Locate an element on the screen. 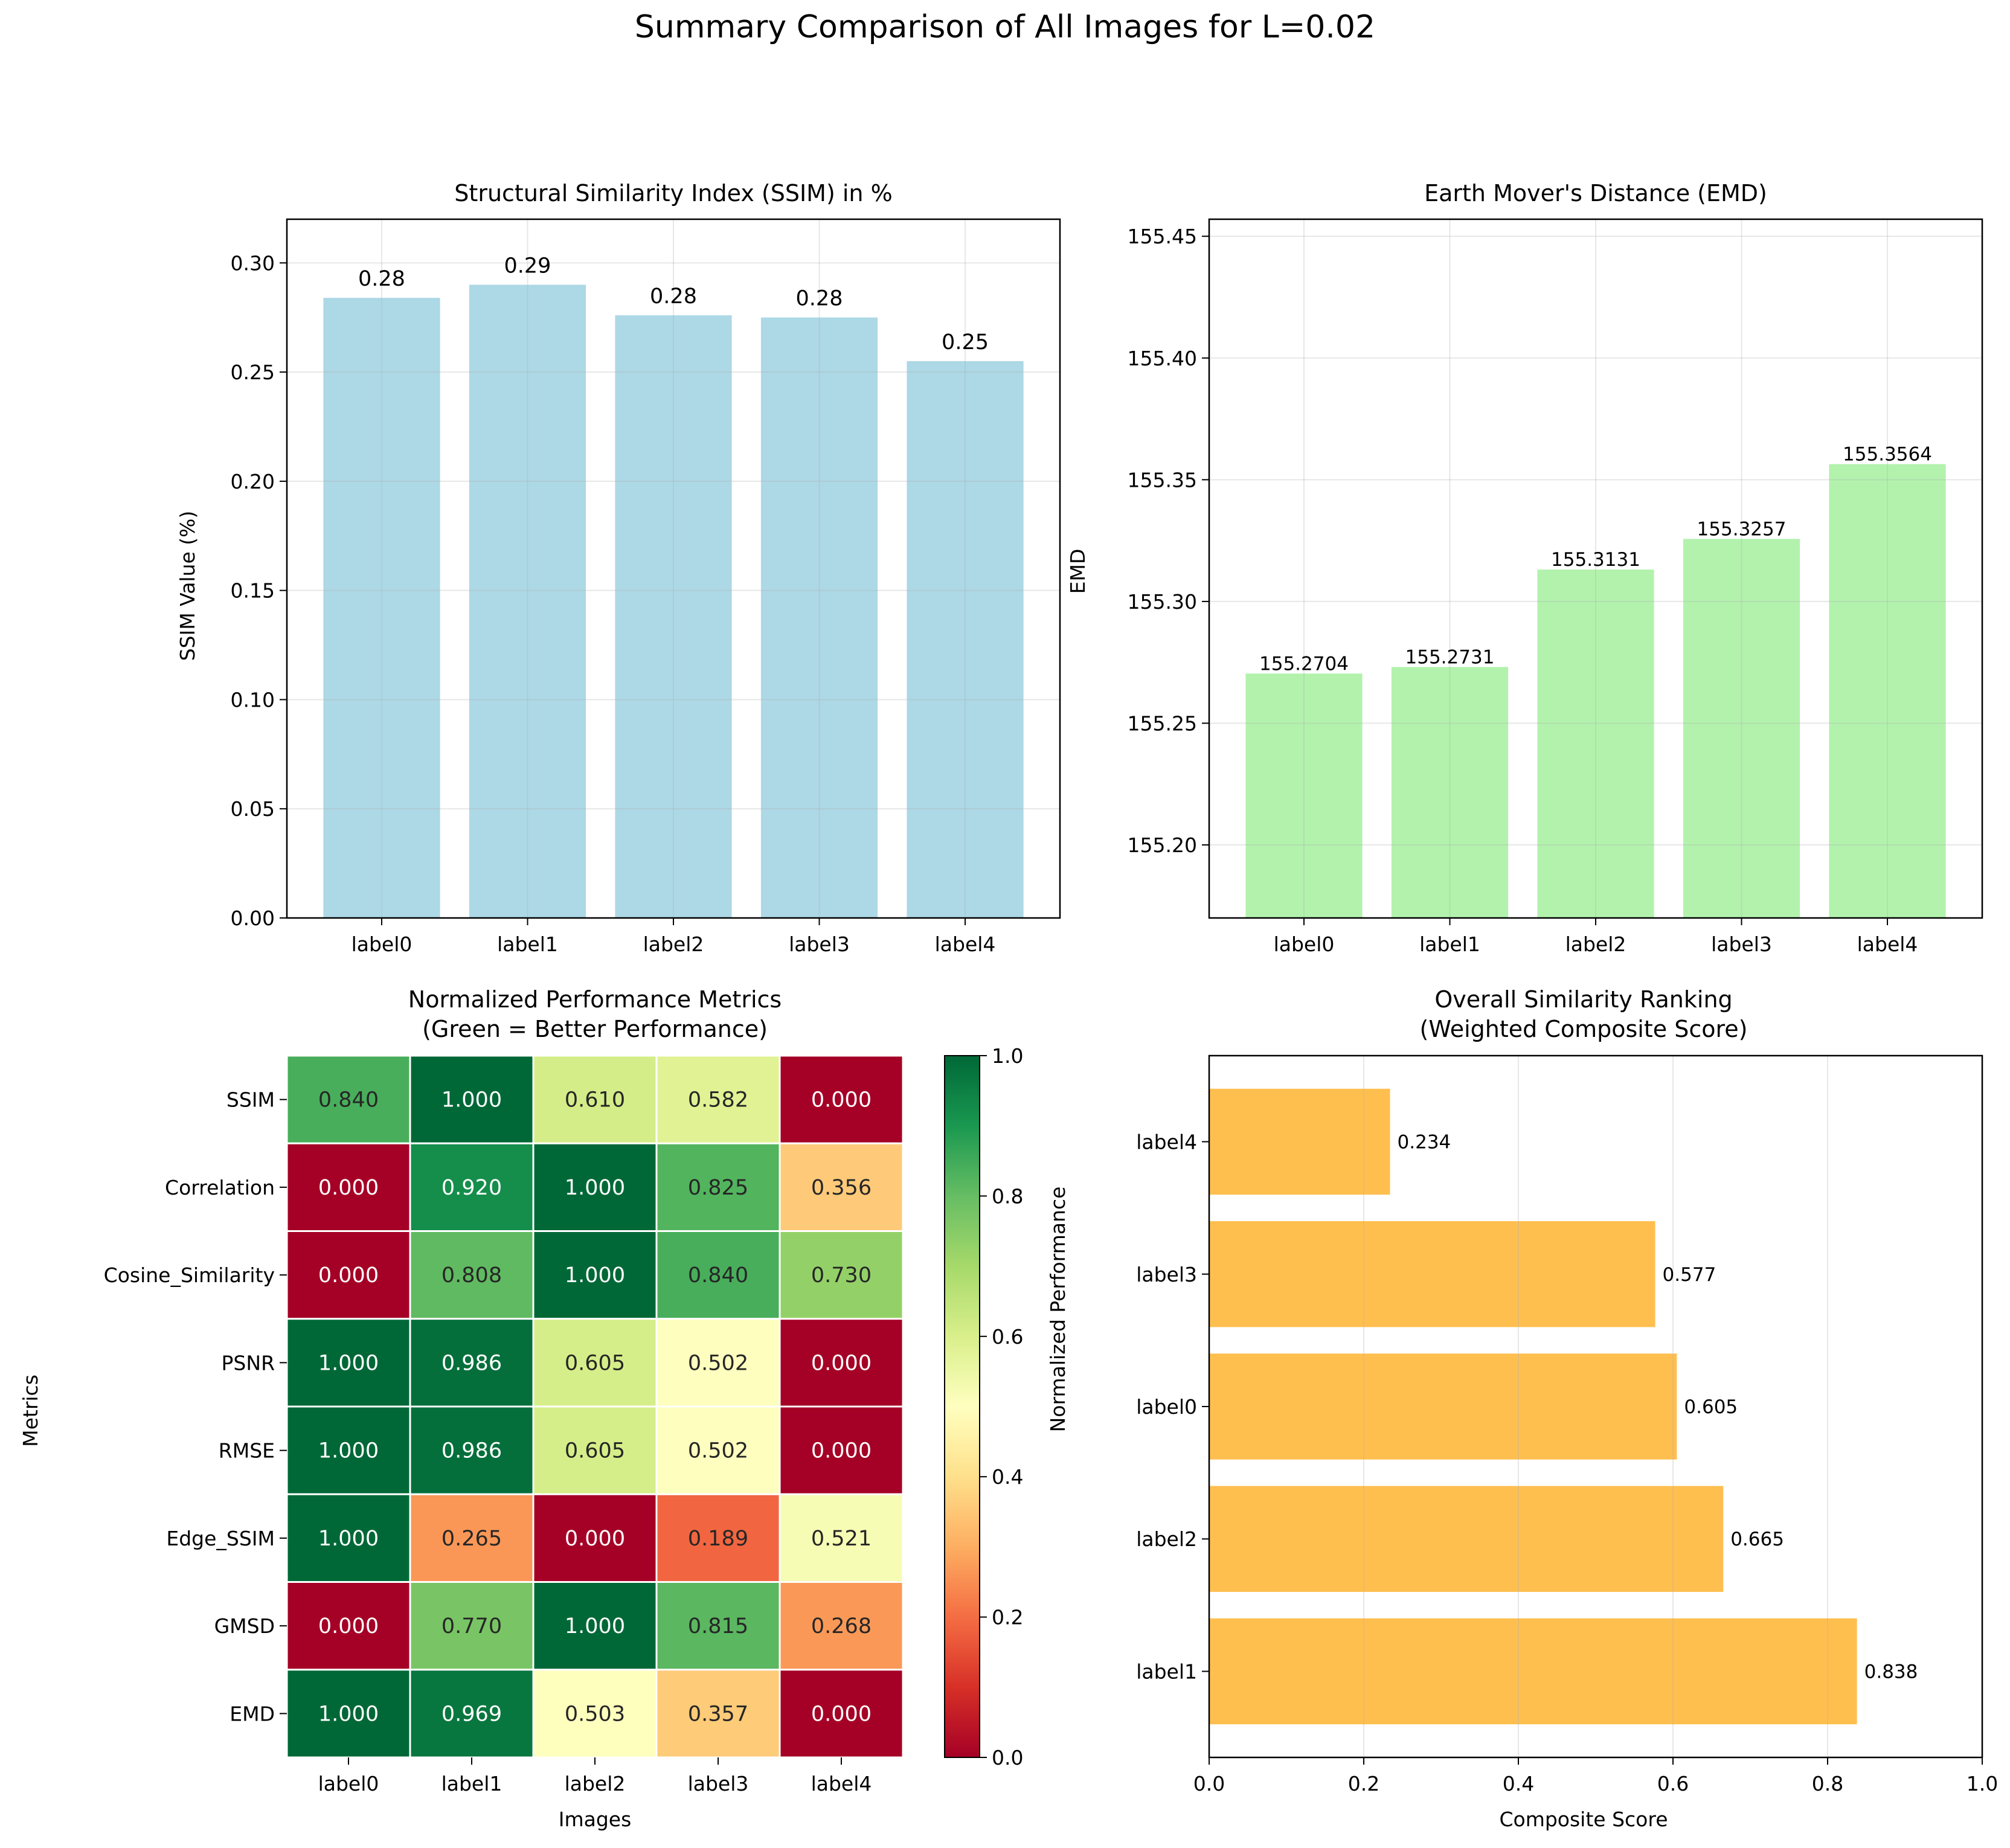  emd-xtick-label: label4 is located at coordinates (1887, 944).